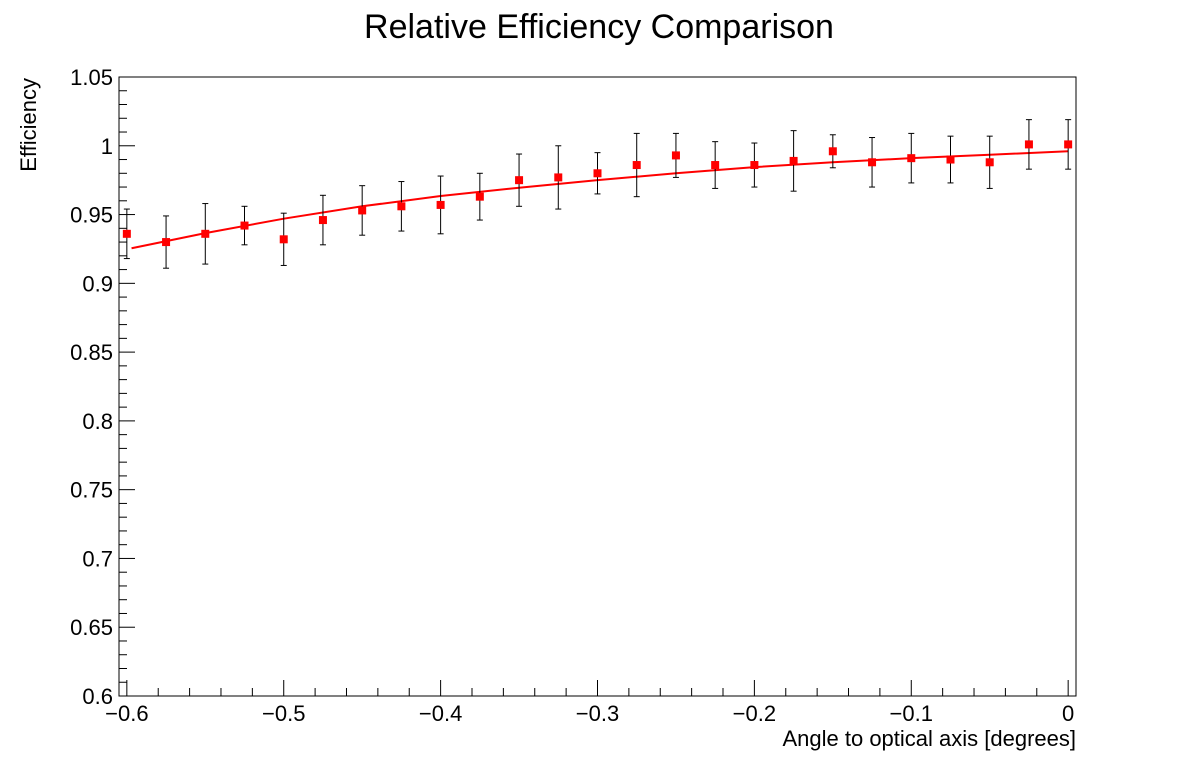  Describe the element at coordinates (126, 713) in the screenshot. I see `x-tick-label: −0.6` at that location.